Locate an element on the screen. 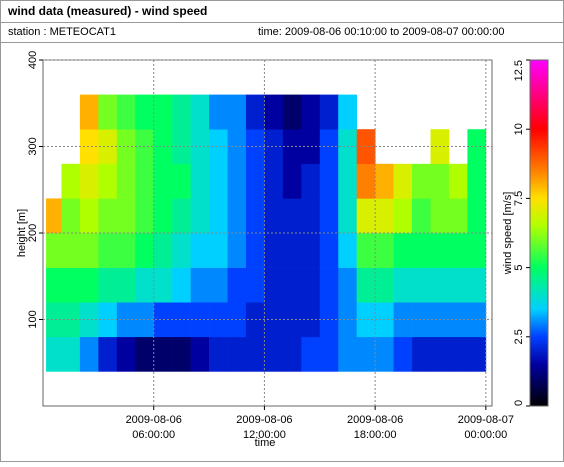 This screenshot has width=564, height=467. y-tick-label: 300 is located at coordinates (33, 146).